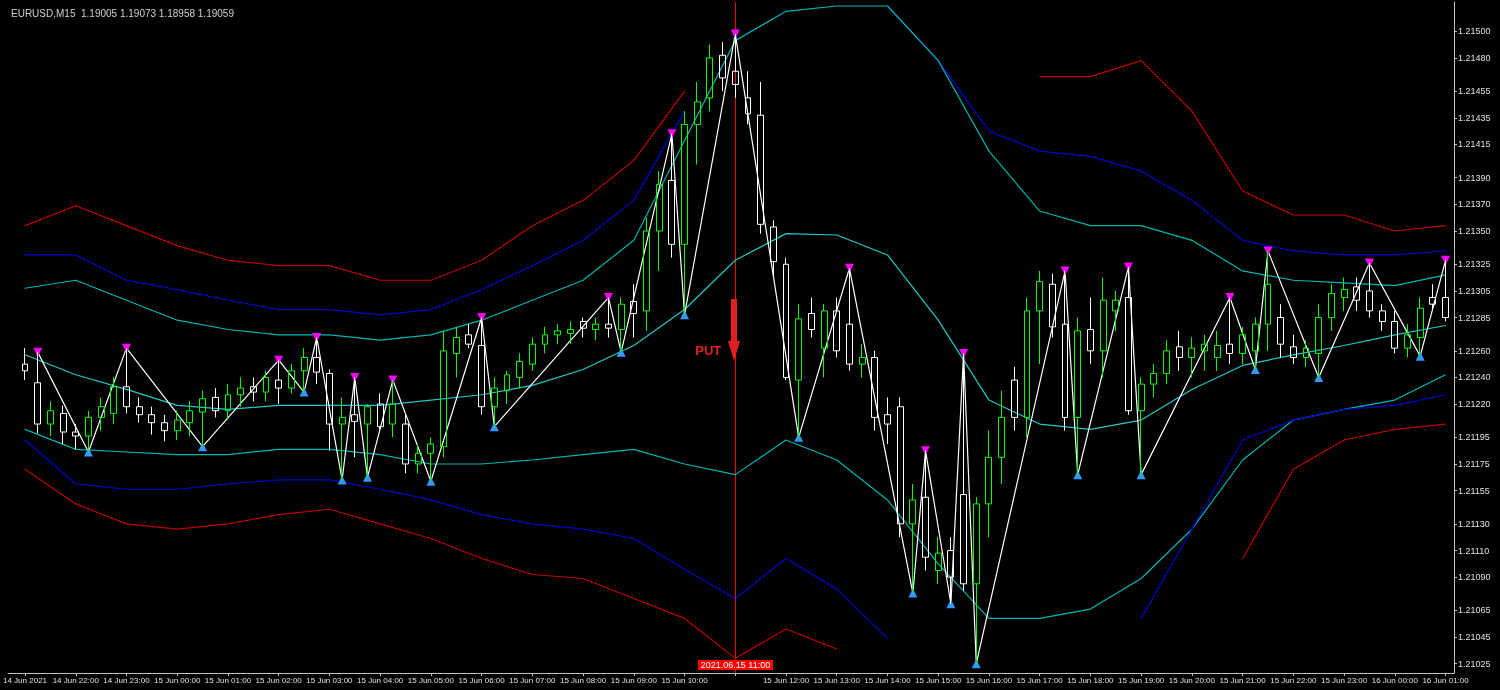 The height and width of the screenshot is (690, 1500). What do you see at coordinates (431, 680) in the screenshot?
I see `x-tick-label: 15 Jun 05:00` at bounding box center [431, 680].